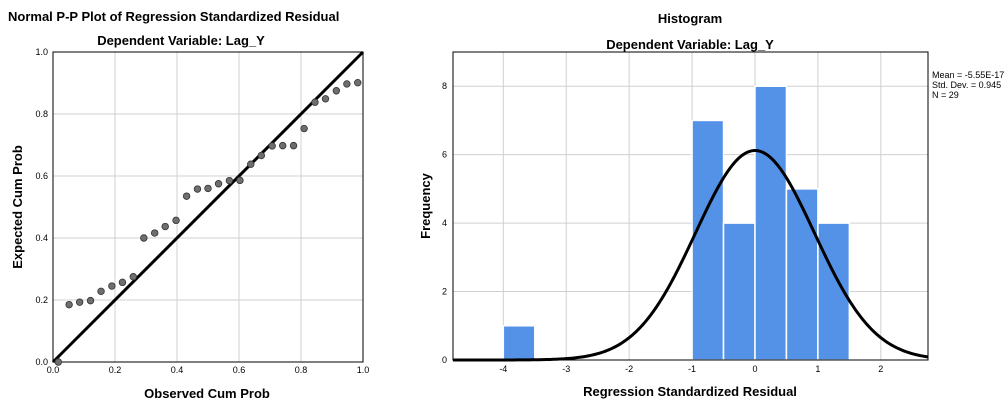 The width and height of the screenshot is (1005, 403). What do you see at coordinates (425, 205) in the screenshot?
I see `hist-y-axis-label: Frequency` at bounding box center [425, 205].